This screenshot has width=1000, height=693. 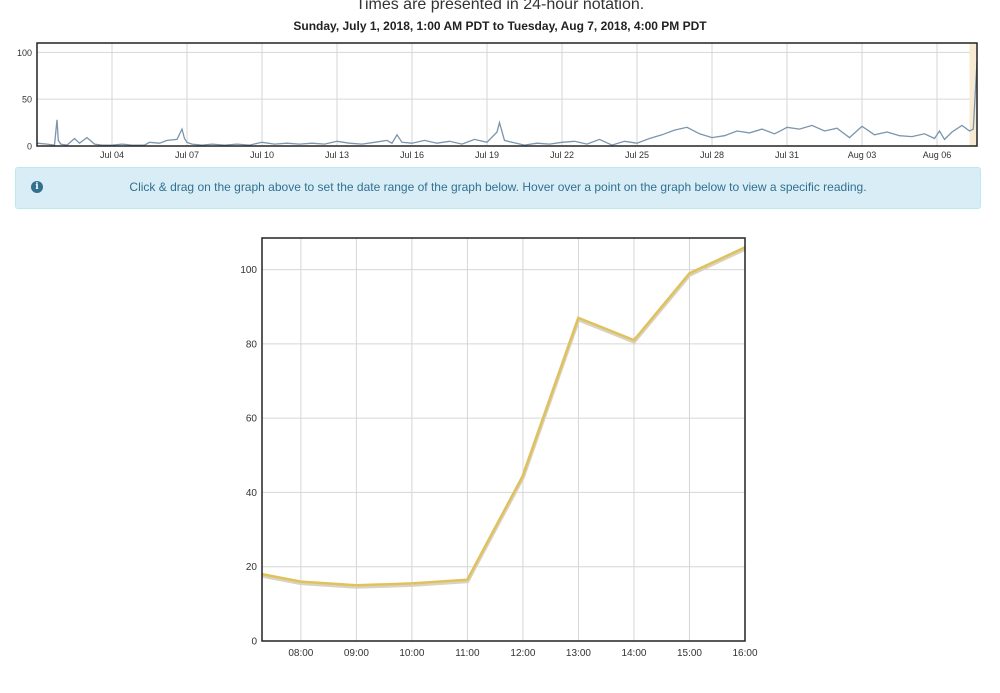 What do you see at coordinates (787, 155) in the screenshot?
I see `x-tick-label: Jul 31` at bounding box center [787, 155].